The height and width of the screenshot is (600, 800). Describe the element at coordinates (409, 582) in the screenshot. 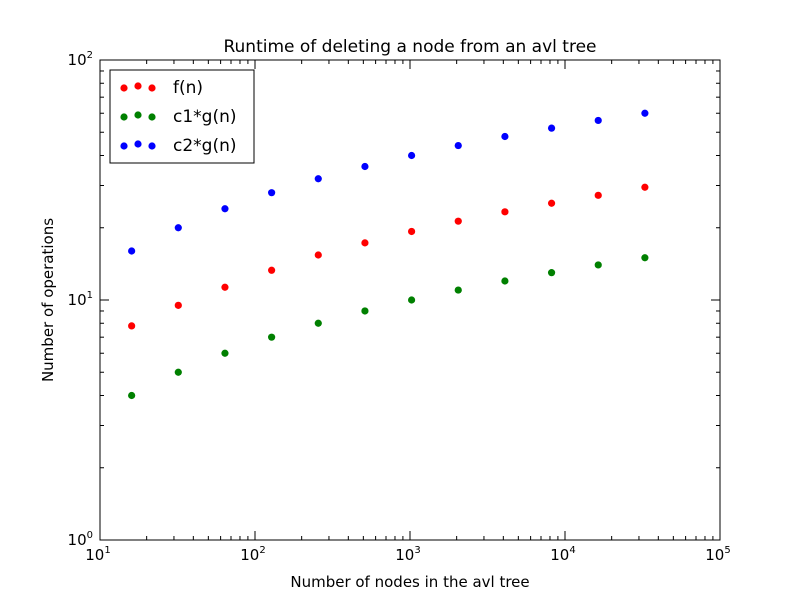

I see `x-axis-label: Number of nodes in the avl tree` at that location.